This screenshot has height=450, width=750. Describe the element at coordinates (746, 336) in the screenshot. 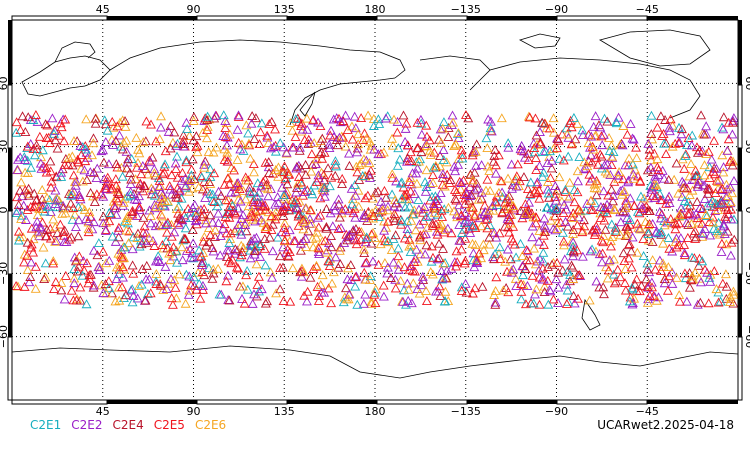

I see `right-lat-label: −60` at that location.